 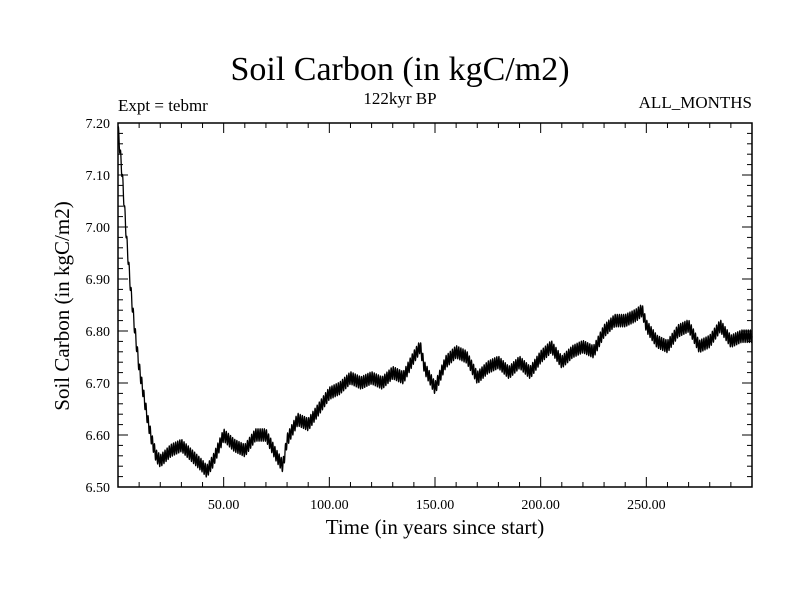 What do you see at coordinates (98, 436) in the screenshot?
I see `y-tick-label: 6.60` at bounding box center [98, 436].